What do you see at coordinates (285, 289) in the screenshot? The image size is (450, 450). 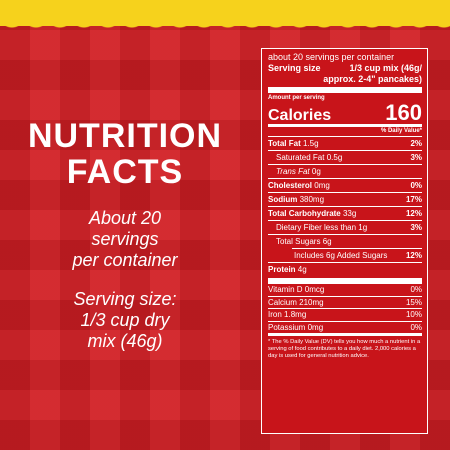 I see `vitamin-name: Vitamin D` at bounding box center [285, 289].